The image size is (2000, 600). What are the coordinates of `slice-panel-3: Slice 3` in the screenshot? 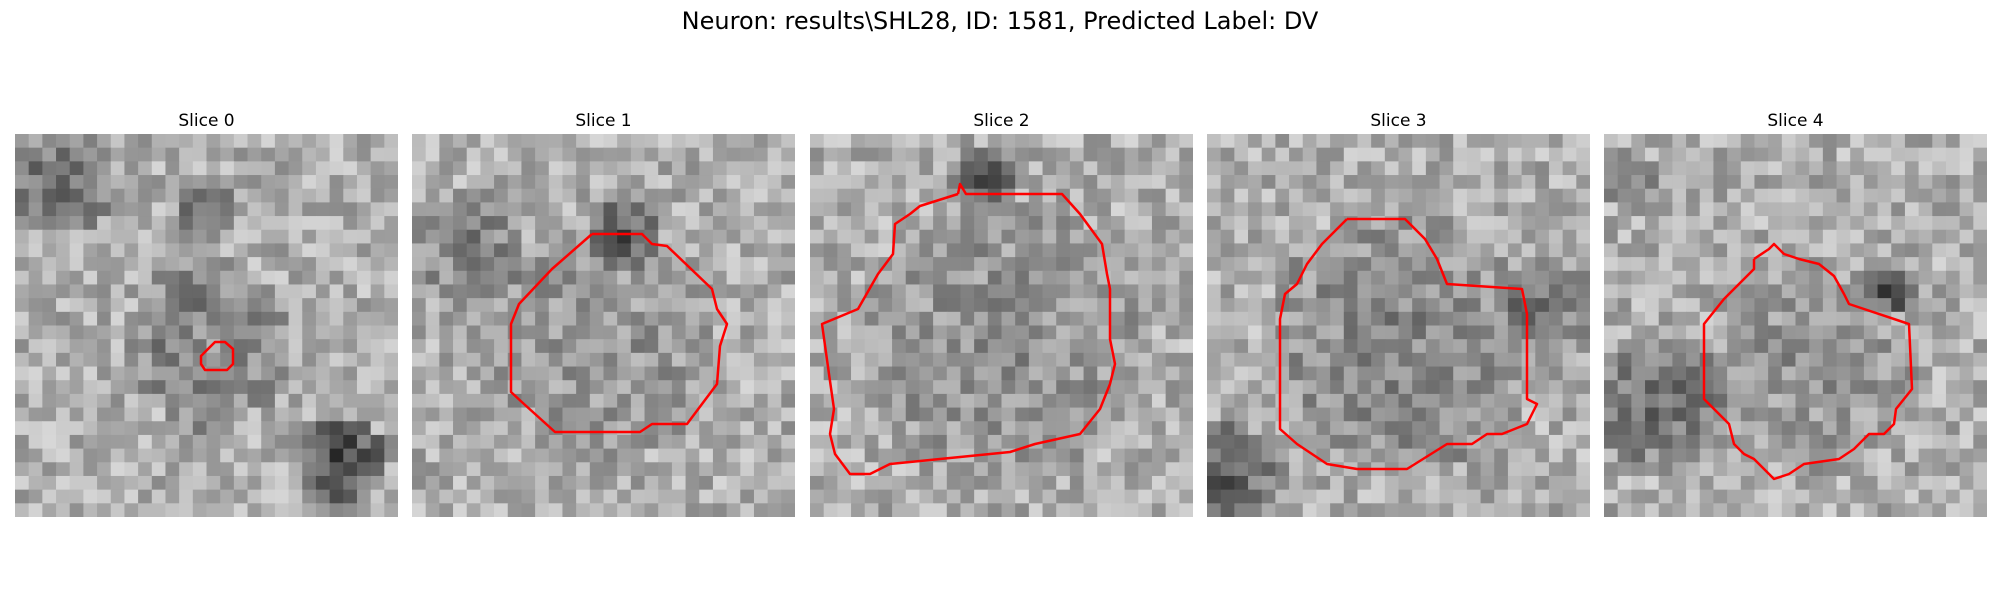 It's located at (1398, 312).